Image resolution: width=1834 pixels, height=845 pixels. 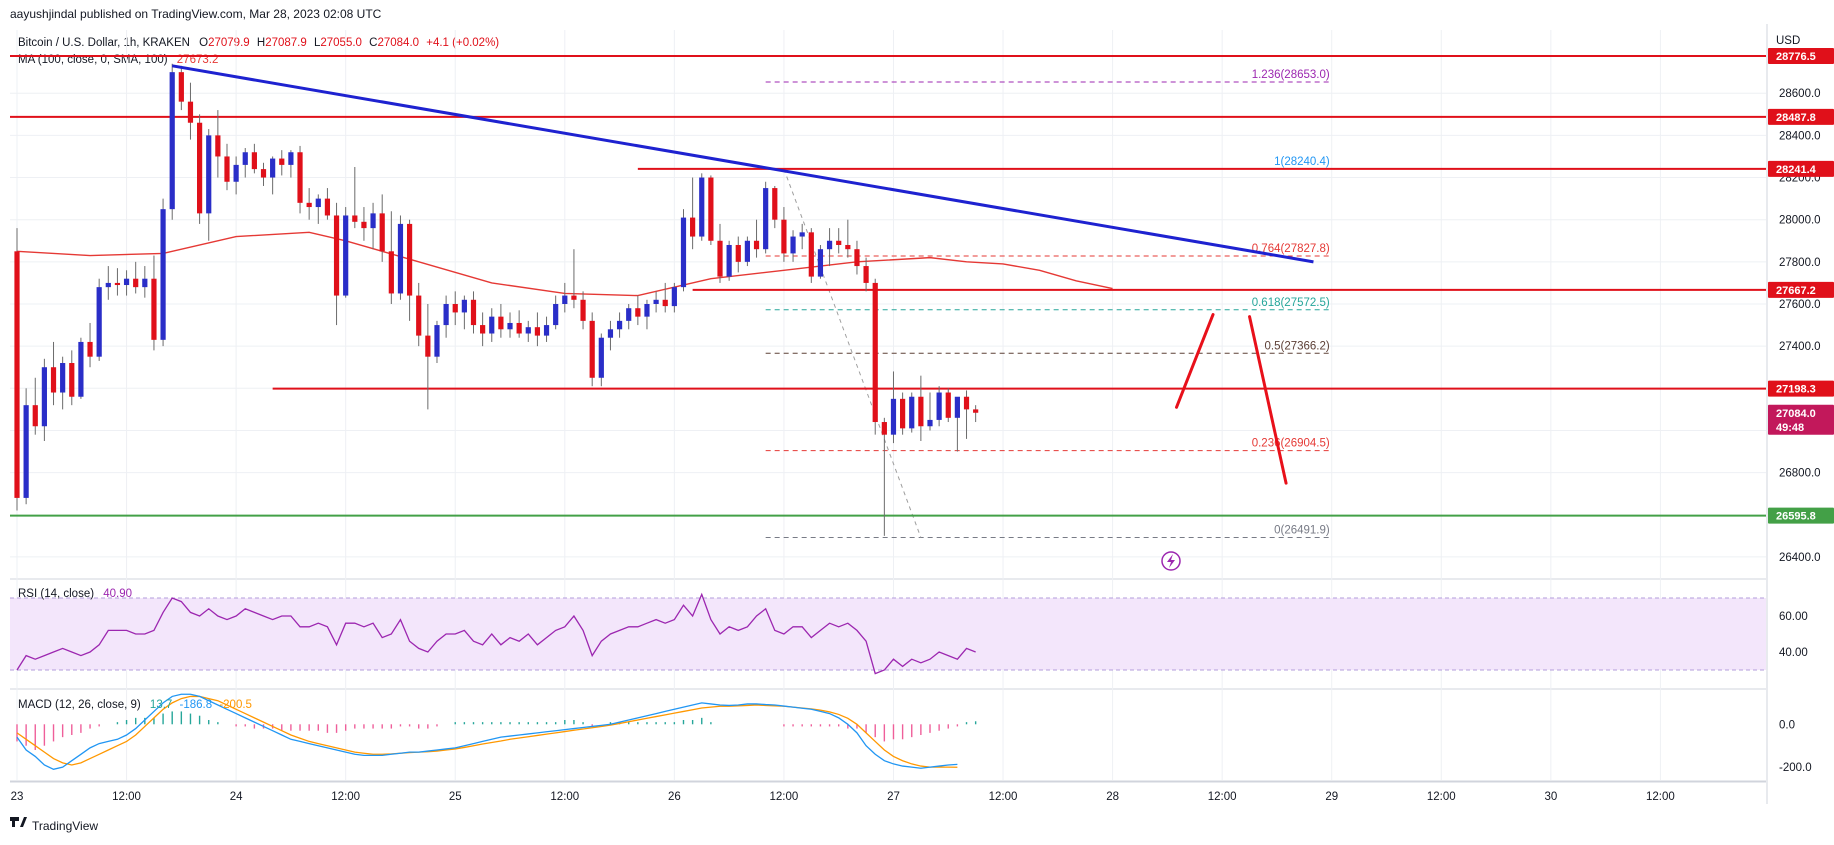 I want to click on legend-low: 27055.0, so click(x=341, y=43).